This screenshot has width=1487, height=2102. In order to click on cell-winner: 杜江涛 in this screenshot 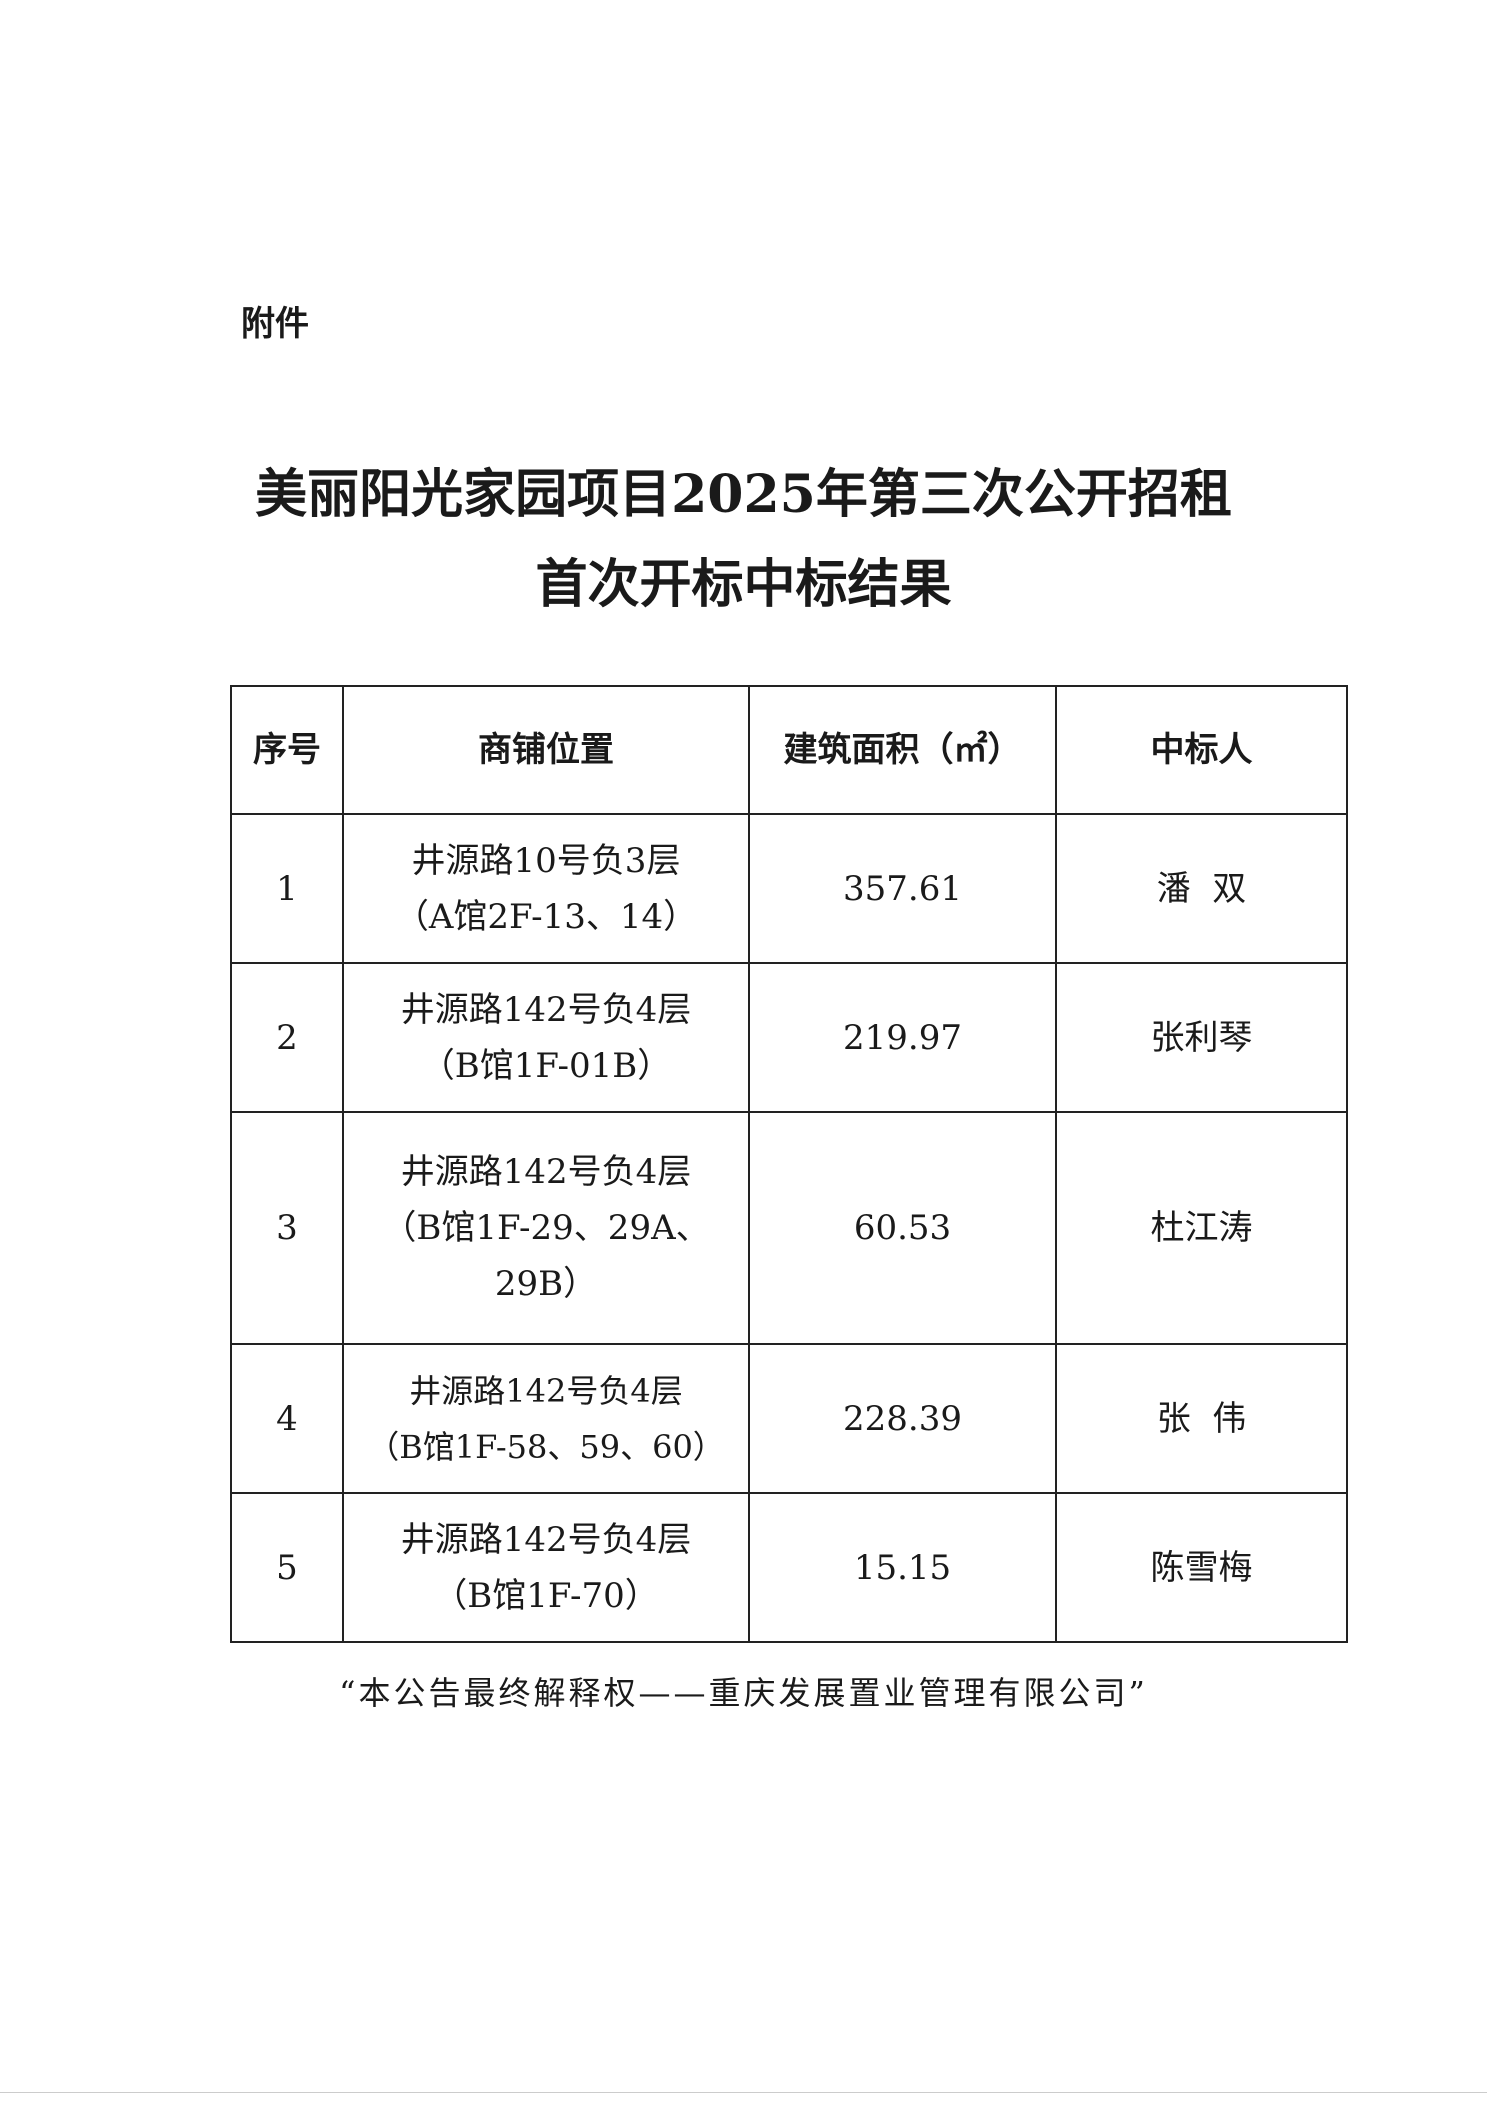, I will do `click(1201, 1228)`.